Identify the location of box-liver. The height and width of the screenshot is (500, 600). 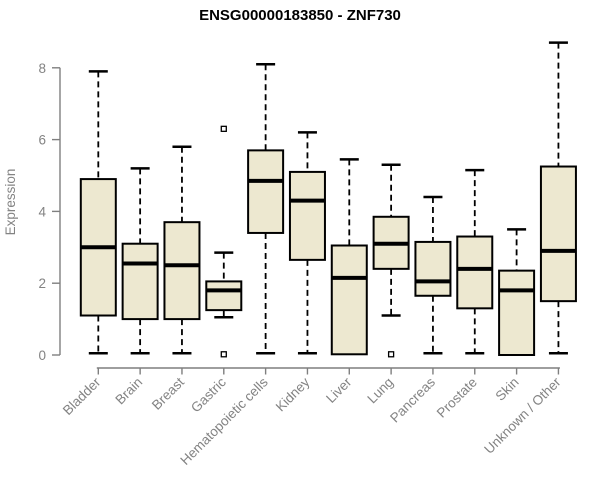
(349, 257).